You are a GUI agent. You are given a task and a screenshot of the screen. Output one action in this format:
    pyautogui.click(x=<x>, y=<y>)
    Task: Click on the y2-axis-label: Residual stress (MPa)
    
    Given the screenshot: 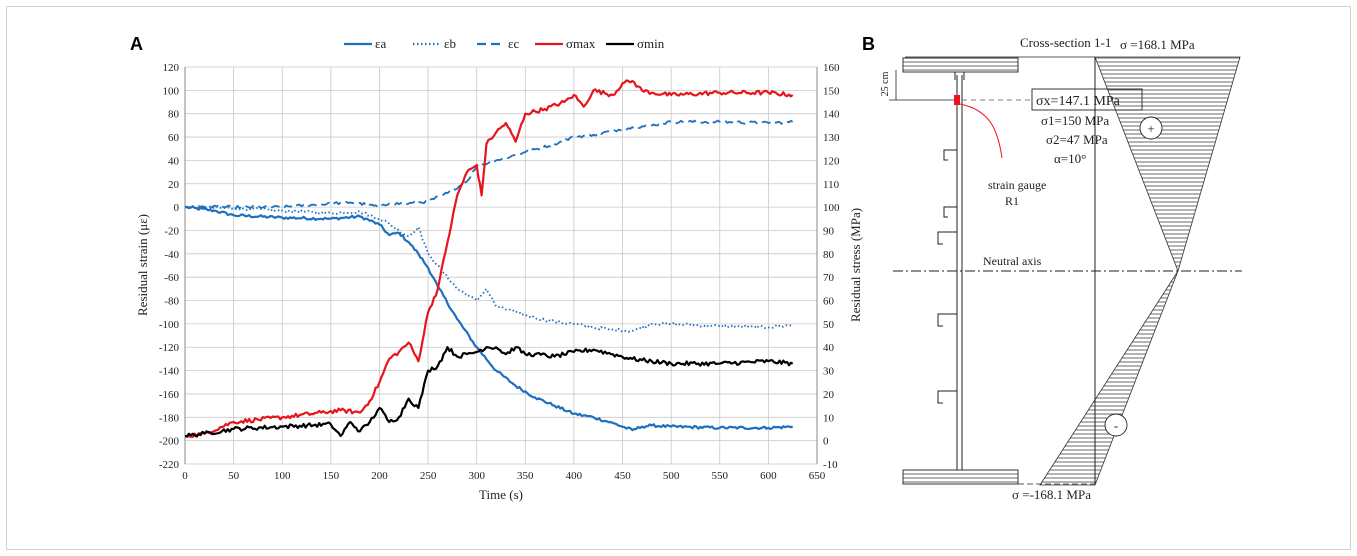 What is the action you would take?
    pyautogui.click(x=855, y=265)
    